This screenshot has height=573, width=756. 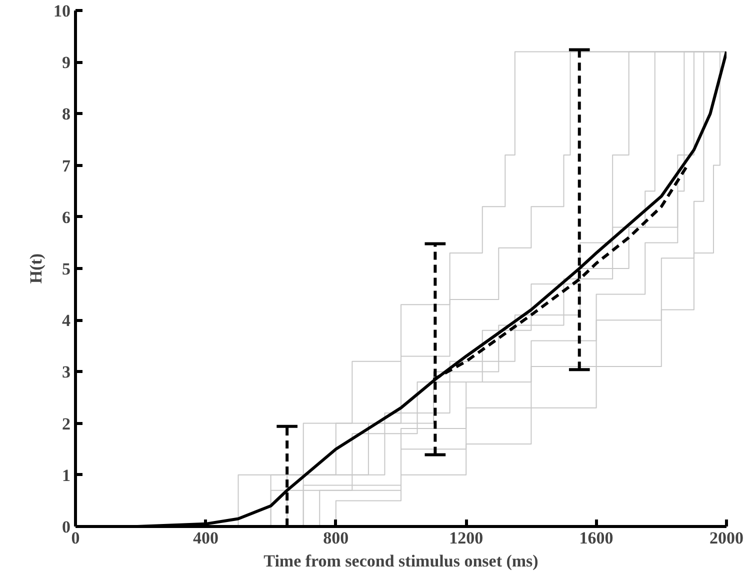 I want to click on y-axis-title: H(t), so click(x=36, y=268).